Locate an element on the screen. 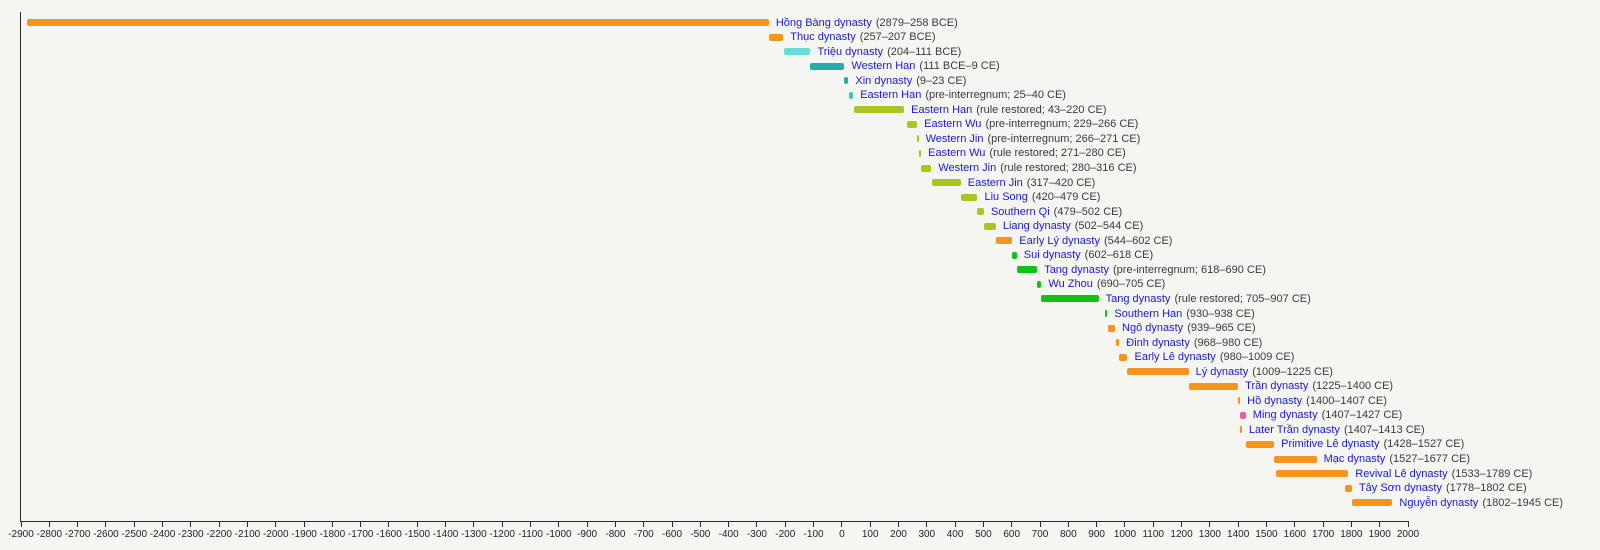  dynasty-link: Nguyễn dynasty is located at coordinates (1439, 502).